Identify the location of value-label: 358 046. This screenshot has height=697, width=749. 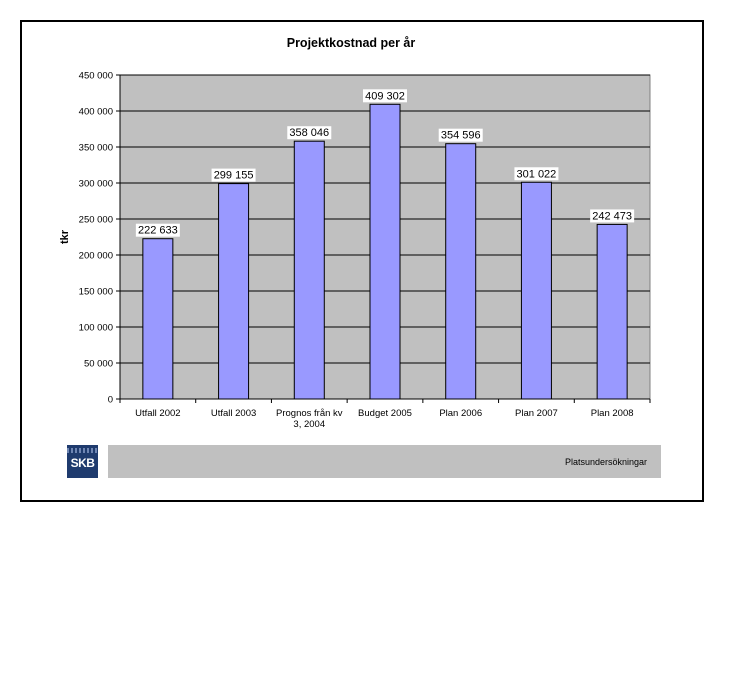
(309, 133).